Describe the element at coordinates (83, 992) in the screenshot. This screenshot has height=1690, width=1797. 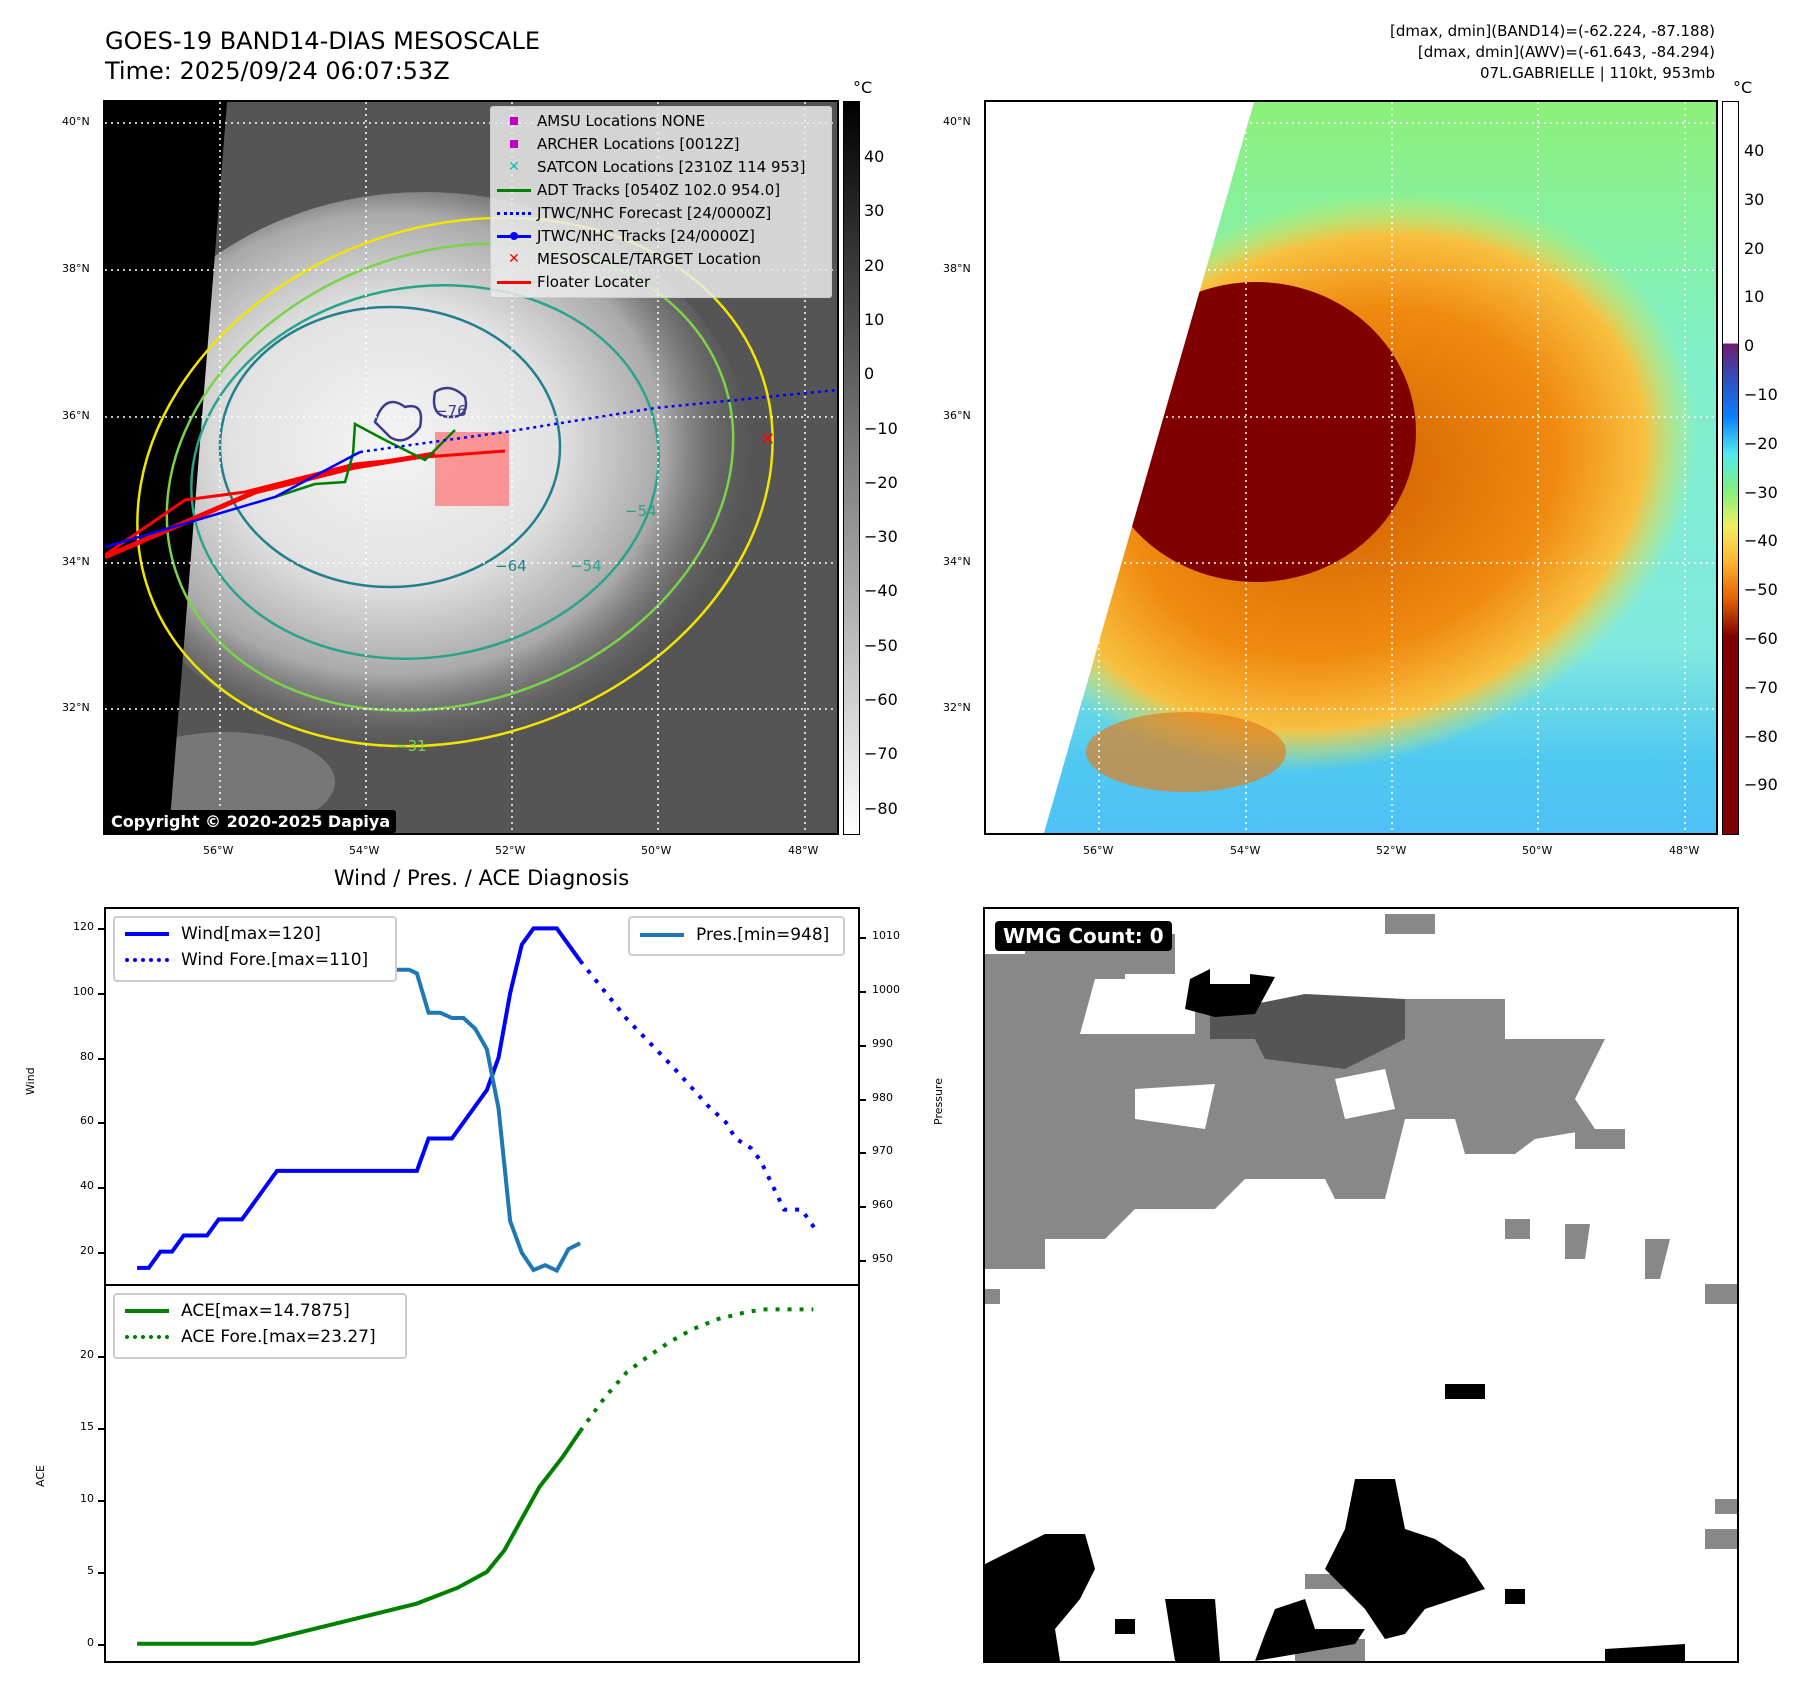
I see `y-tick-label: 100` at that location.